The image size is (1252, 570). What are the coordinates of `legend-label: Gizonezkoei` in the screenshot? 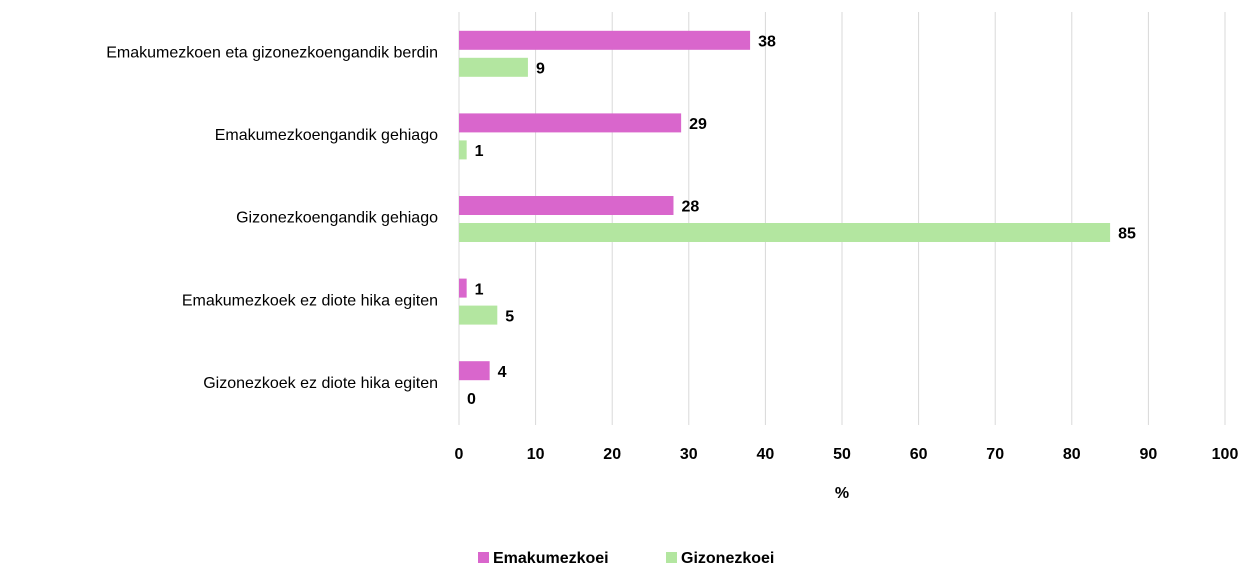 It's located at (727, 558).